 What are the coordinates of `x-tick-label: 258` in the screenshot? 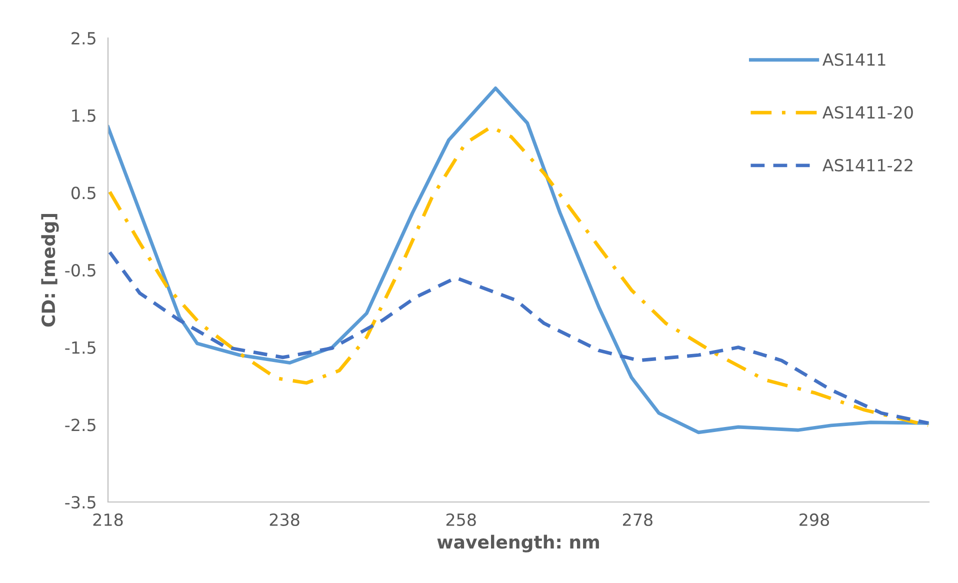 It's located at (461, 519).